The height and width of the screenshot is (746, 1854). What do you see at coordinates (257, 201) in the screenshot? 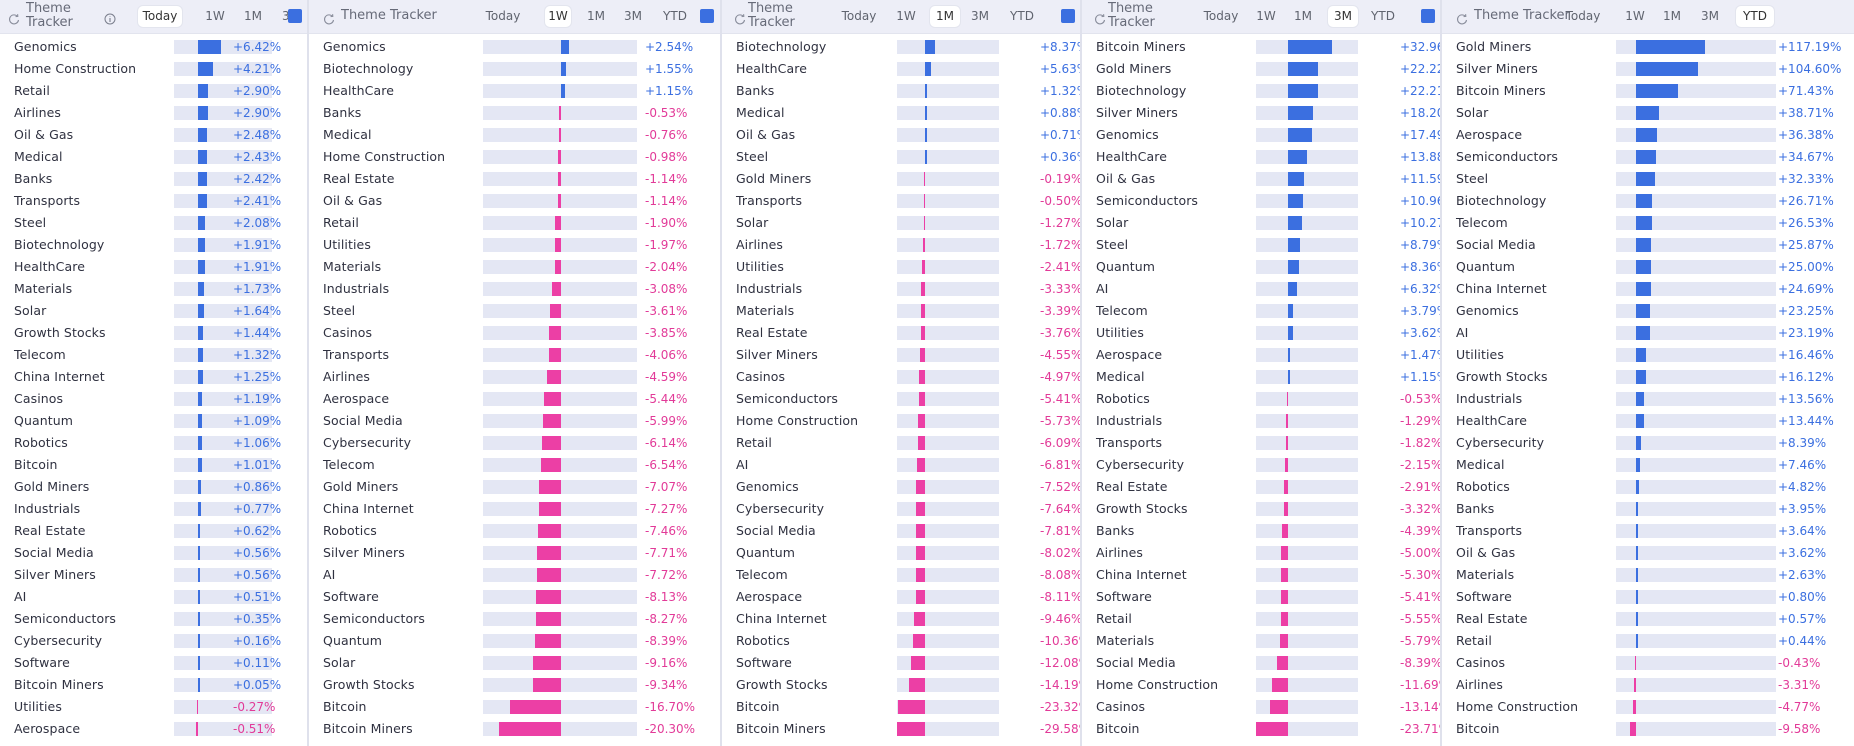
I see `performance-value: +2.41%` at bounding box center [257, 201].